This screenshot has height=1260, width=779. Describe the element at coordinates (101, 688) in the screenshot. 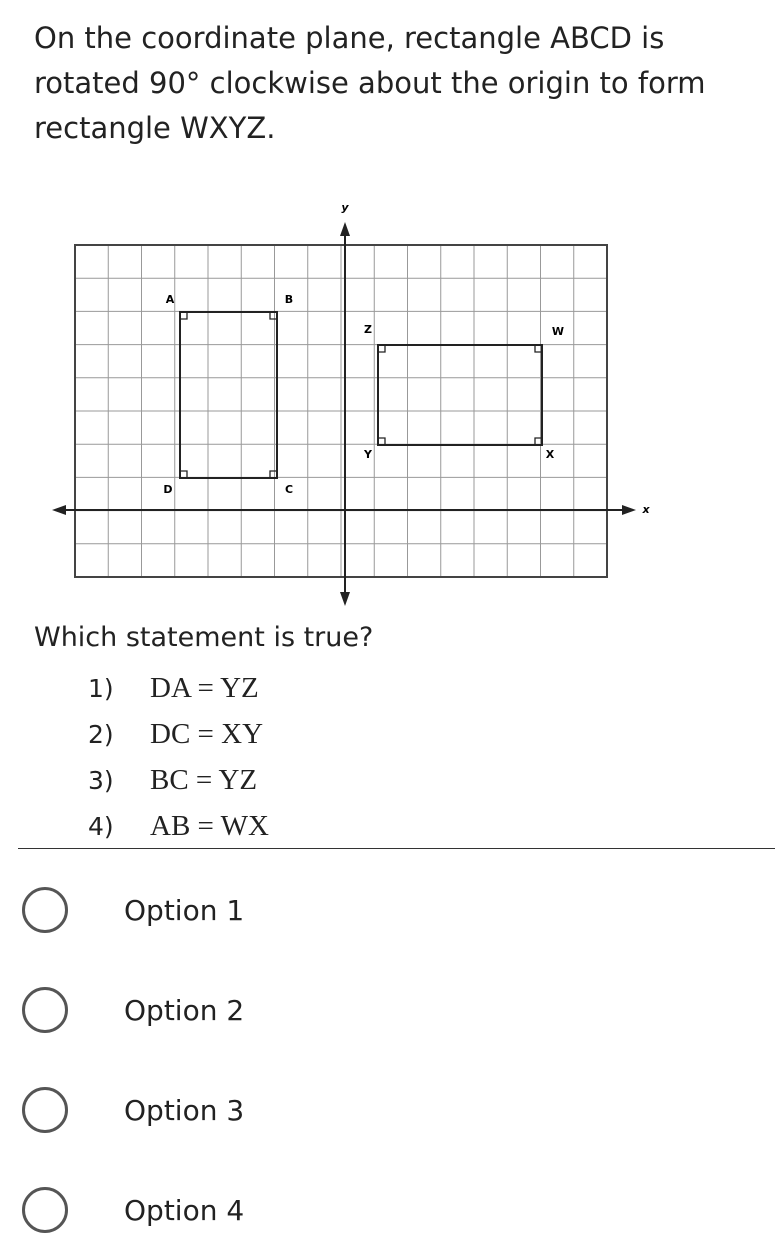

I see `statement-number: 1)` at that location.